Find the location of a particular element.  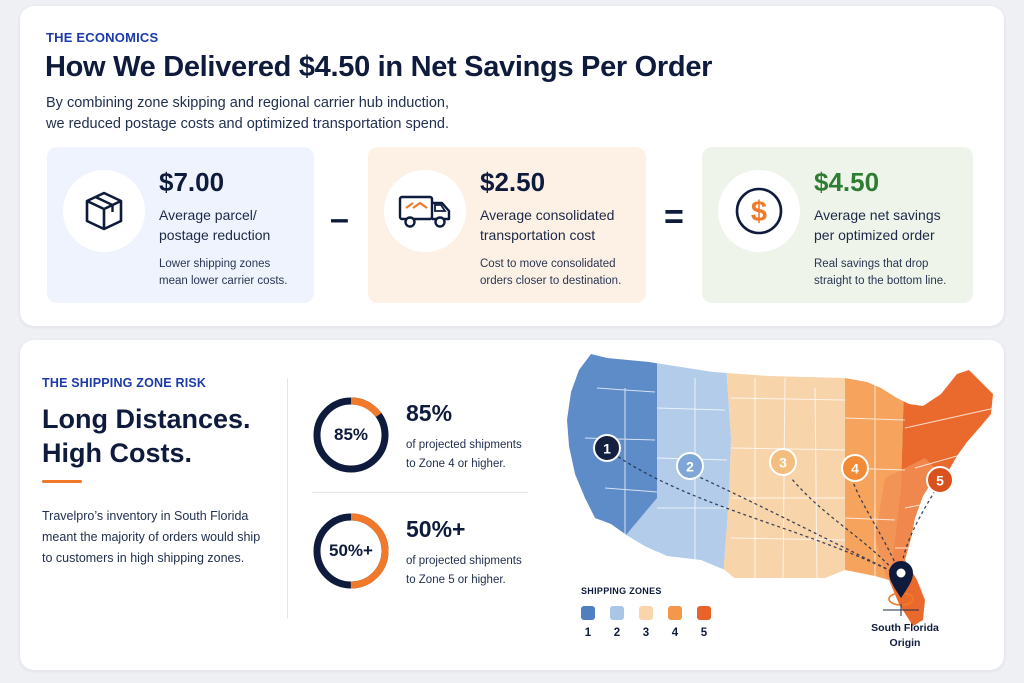

card-label-line: Average consolidated is located at coordinates (547, 215).